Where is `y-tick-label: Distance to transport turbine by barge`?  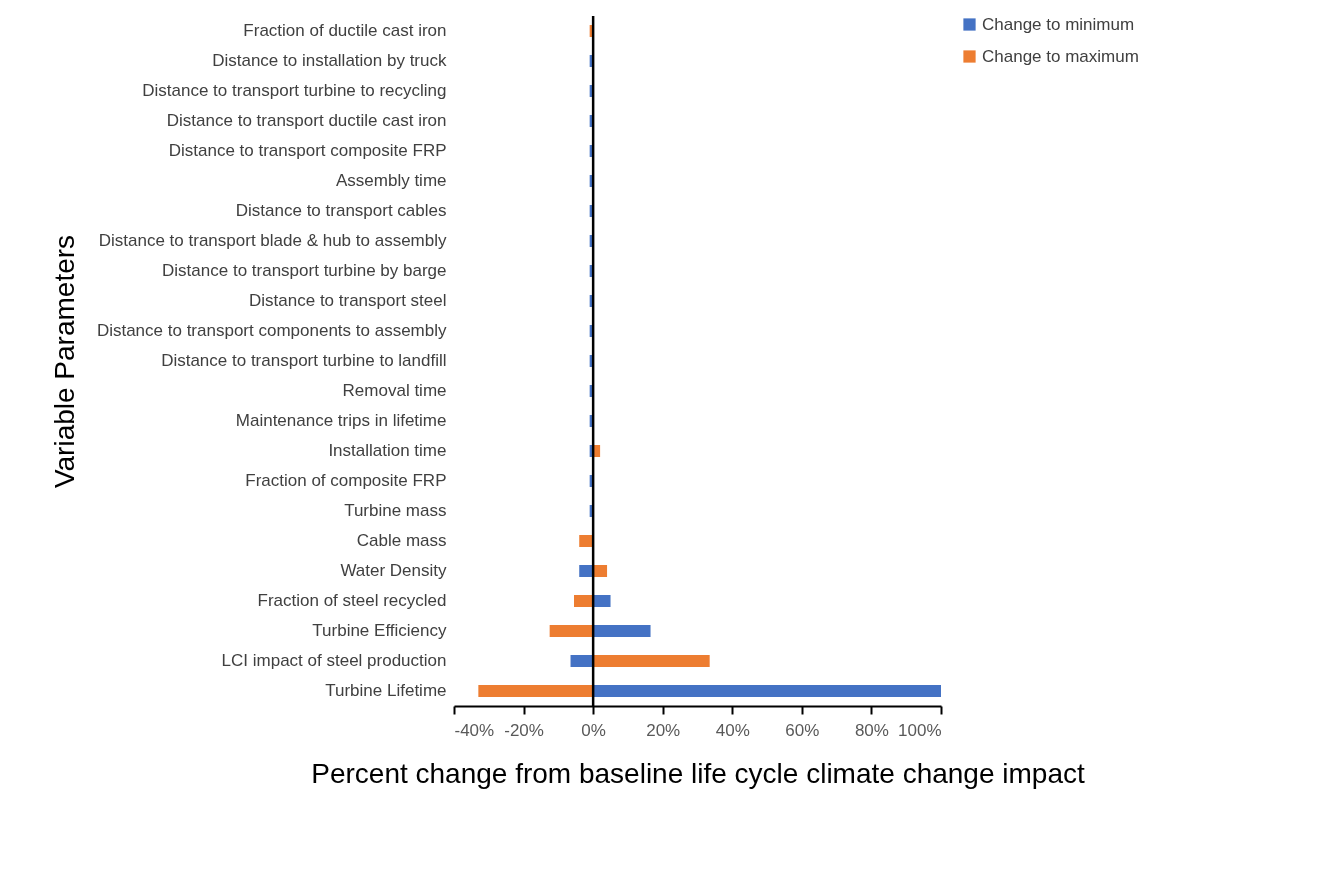
y-tick-label: Distance to transport turbine by barge is located at coordinates (304, 270).